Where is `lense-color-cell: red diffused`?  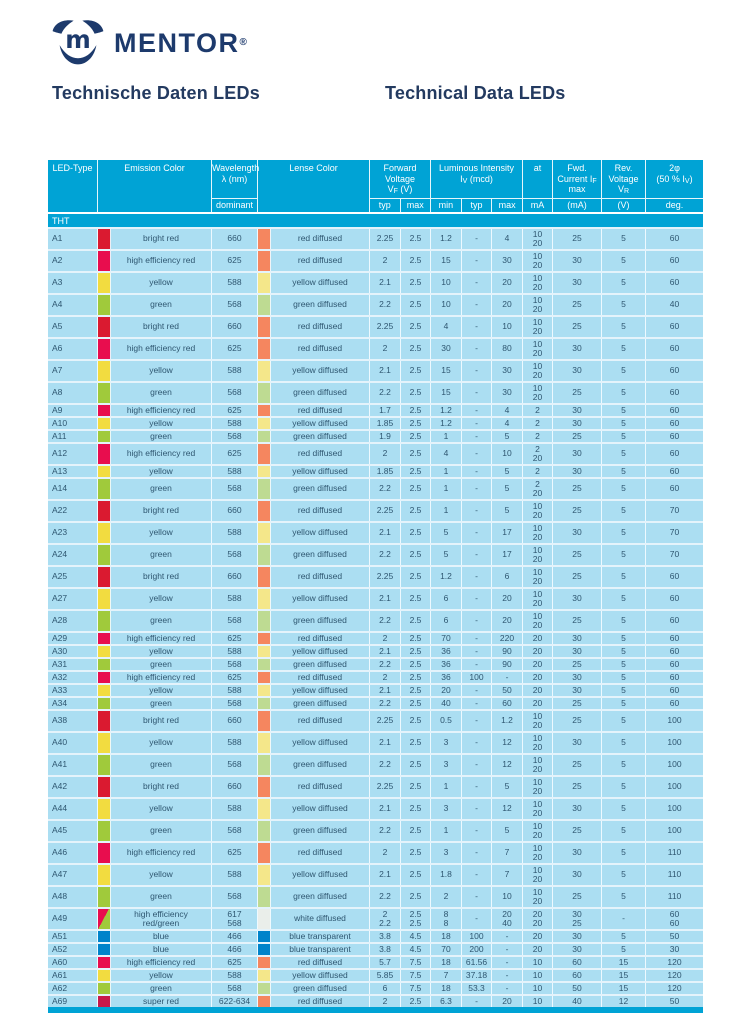 lense-color-cell: red diffused is located at coordinates (320, 260).